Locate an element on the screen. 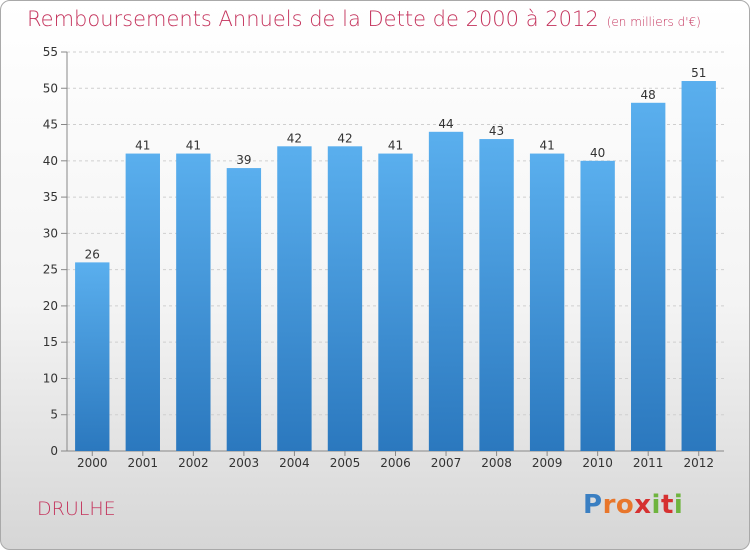 Image resolution: width=750 pixels, height=550 pixels. x-tick-label-2008: 2008 is located at coordinates (496, 463).